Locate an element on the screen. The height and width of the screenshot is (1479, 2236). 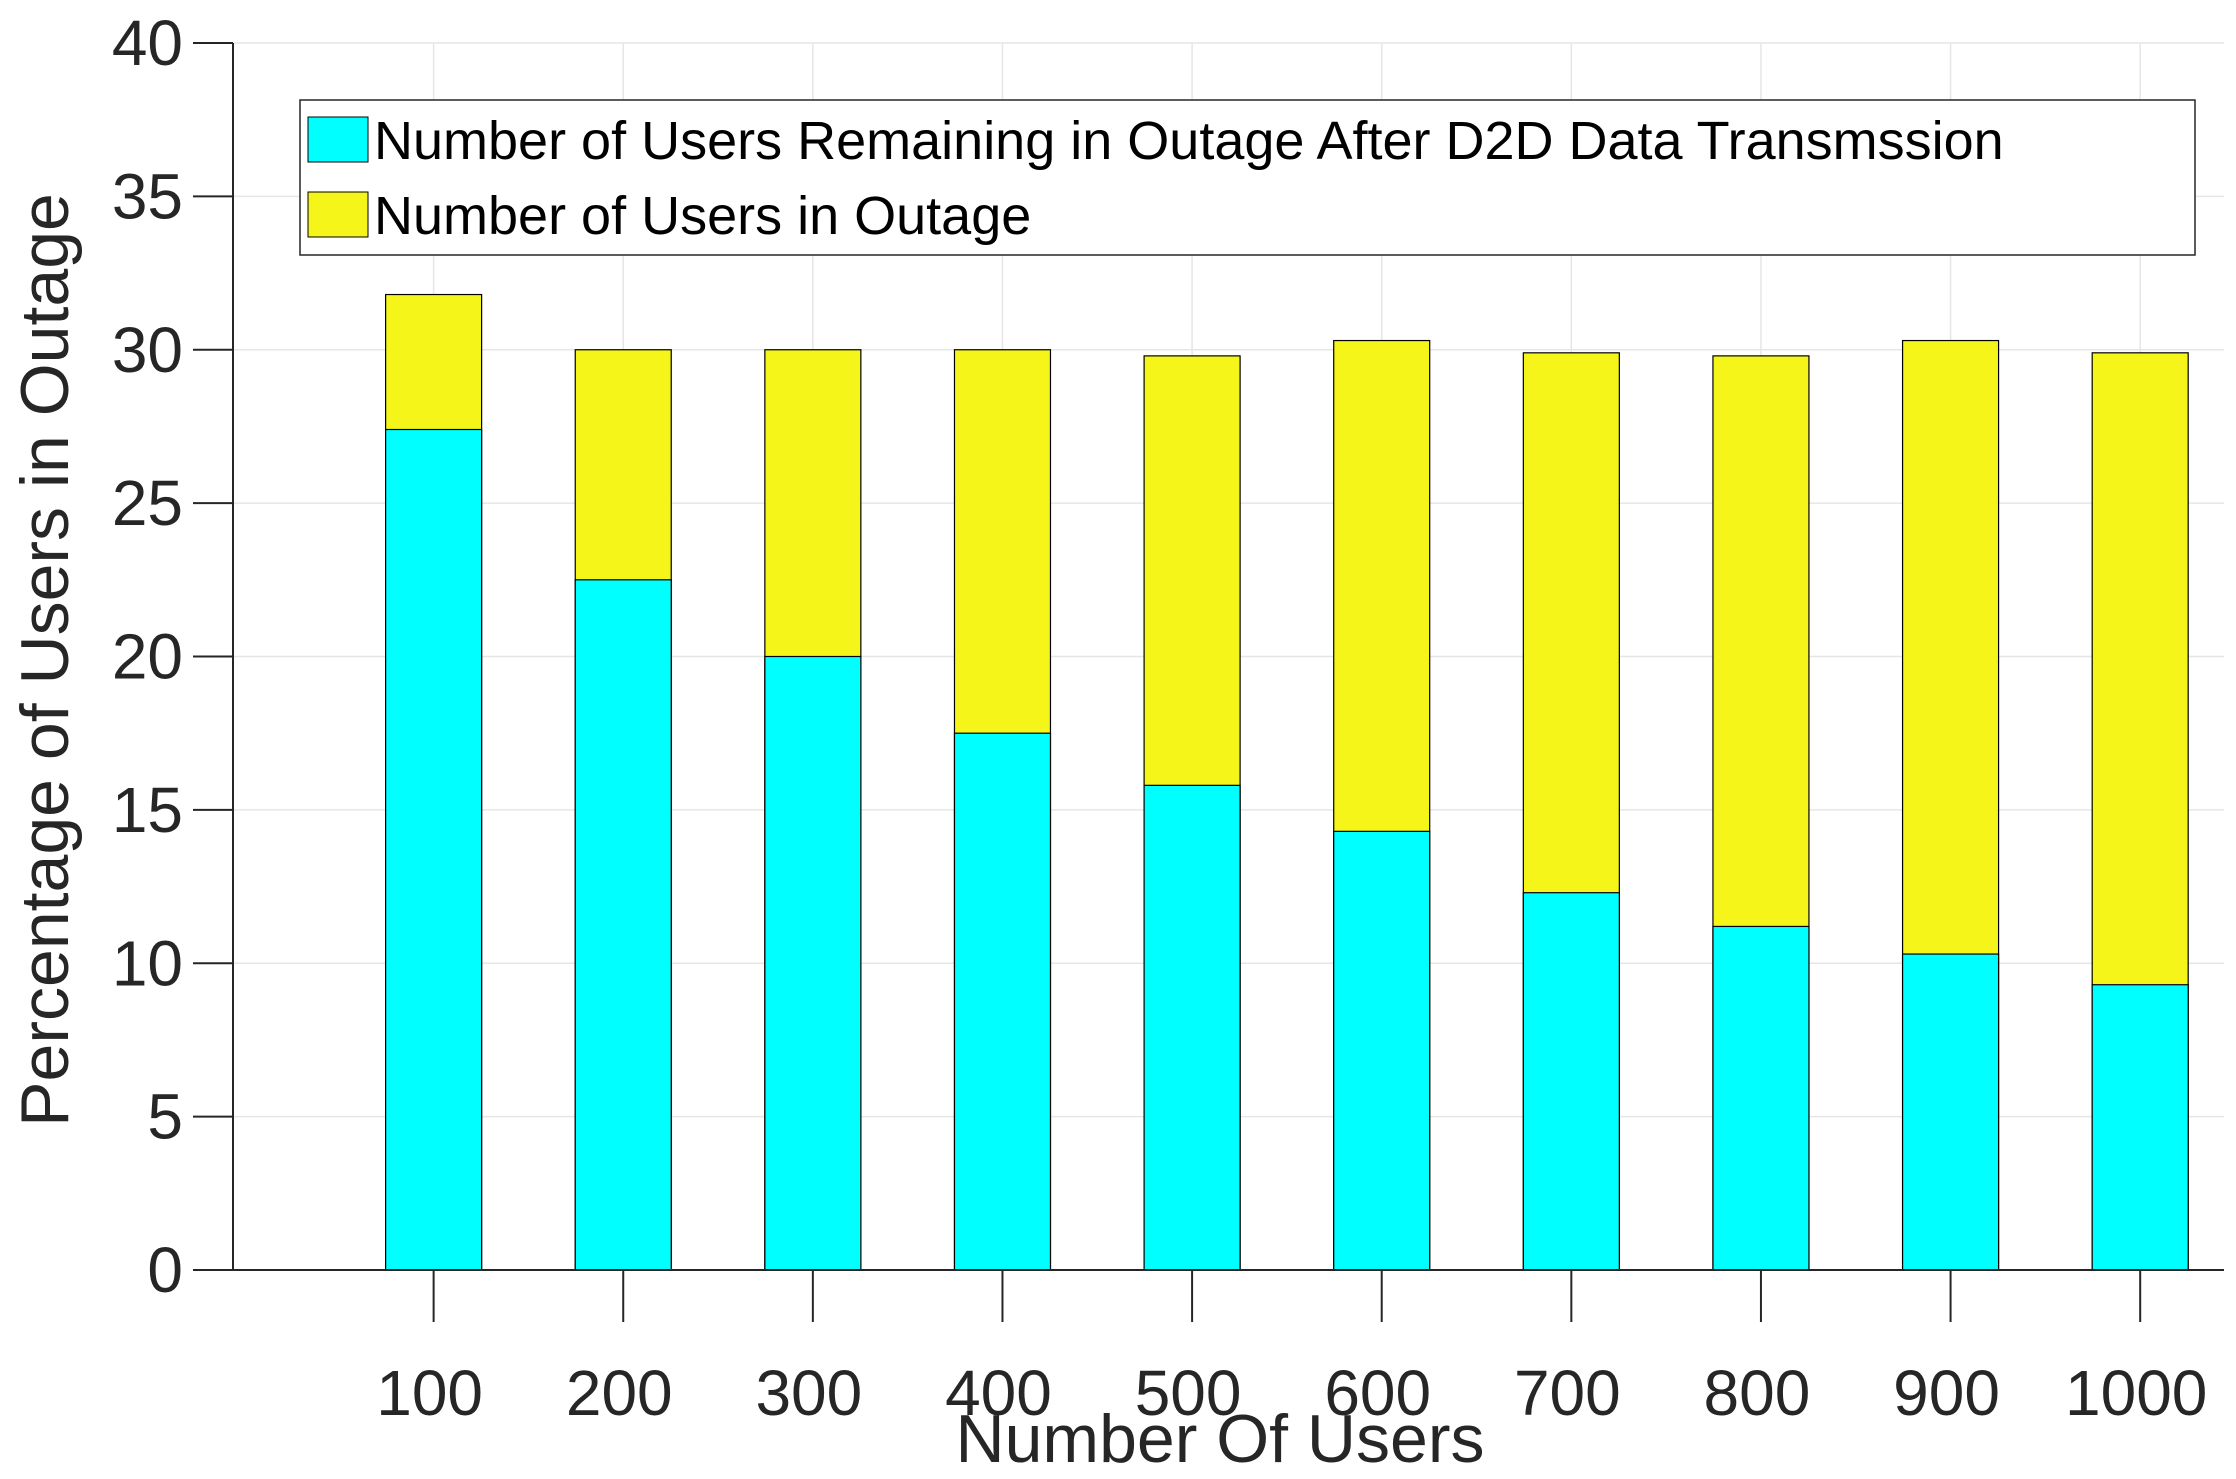
x-tick-label: 600 is located at coordinates (1377, 1393).